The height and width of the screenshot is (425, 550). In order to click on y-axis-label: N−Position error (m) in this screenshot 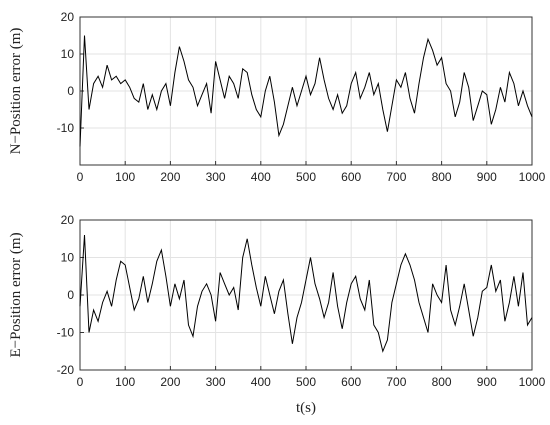, I will do `click(16, 91)`.